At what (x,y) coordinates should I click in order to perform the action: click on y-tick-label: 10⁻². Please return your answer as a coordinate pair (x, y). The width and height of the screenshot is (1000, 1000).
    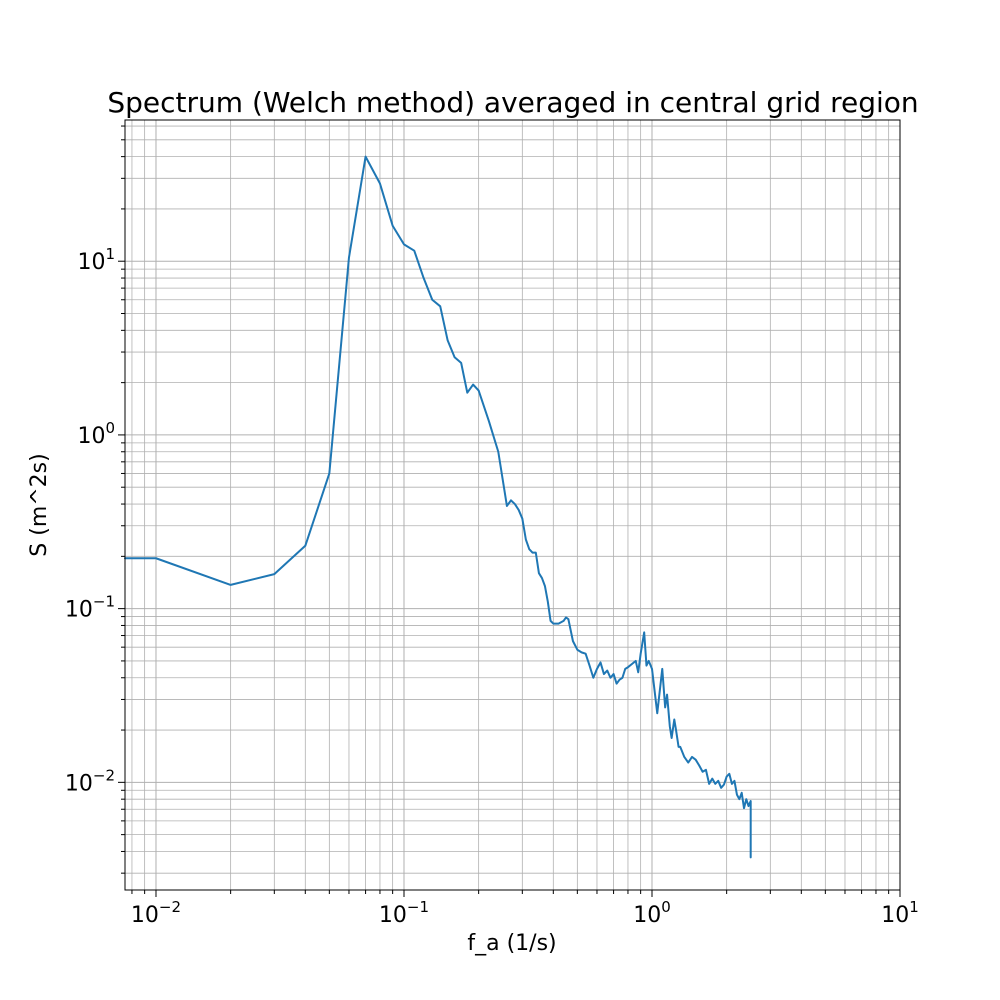
    Looking at the image, I should click on (90, 781).